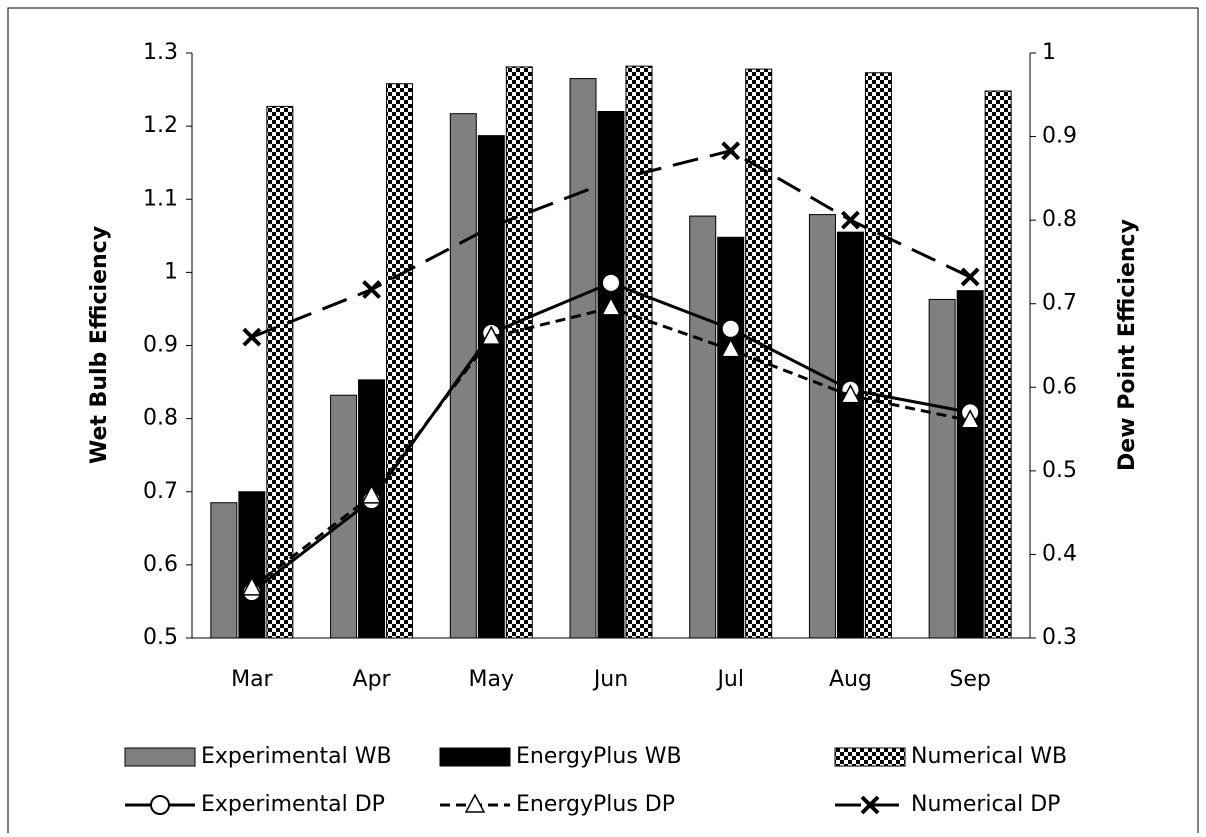  Describe the element at coordinates (1059, 303) in the screenshot. I see `y2-tick-label: 0.7` at that location.